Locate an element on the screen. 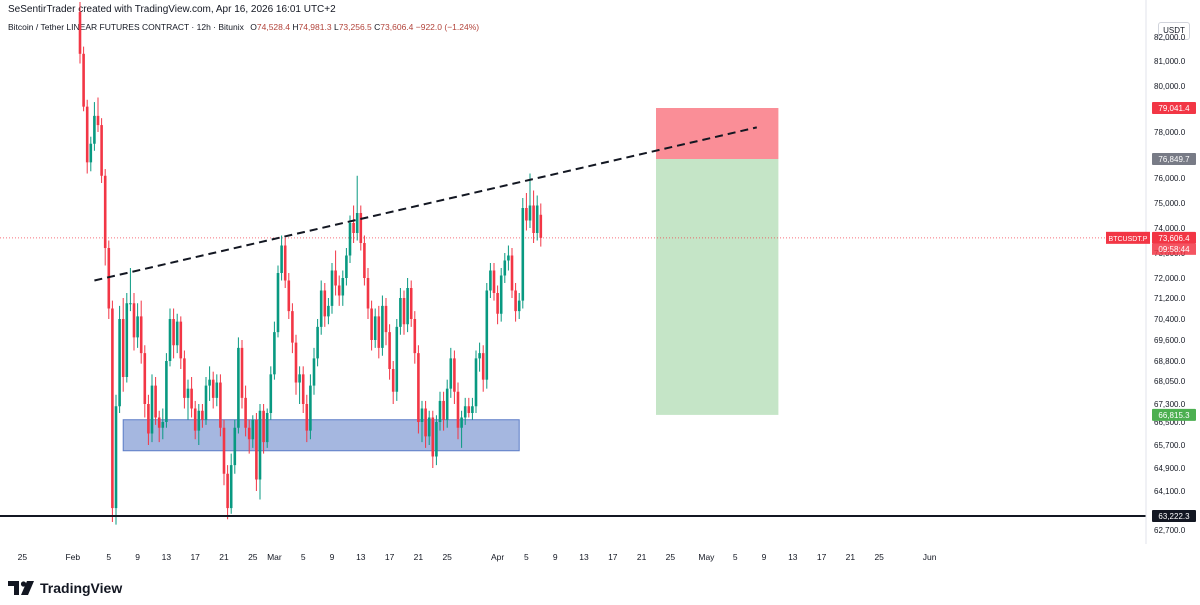 The image size is (1200, 605). y-tick-label: 66,500.0 is located at coordinates (1170, 422).